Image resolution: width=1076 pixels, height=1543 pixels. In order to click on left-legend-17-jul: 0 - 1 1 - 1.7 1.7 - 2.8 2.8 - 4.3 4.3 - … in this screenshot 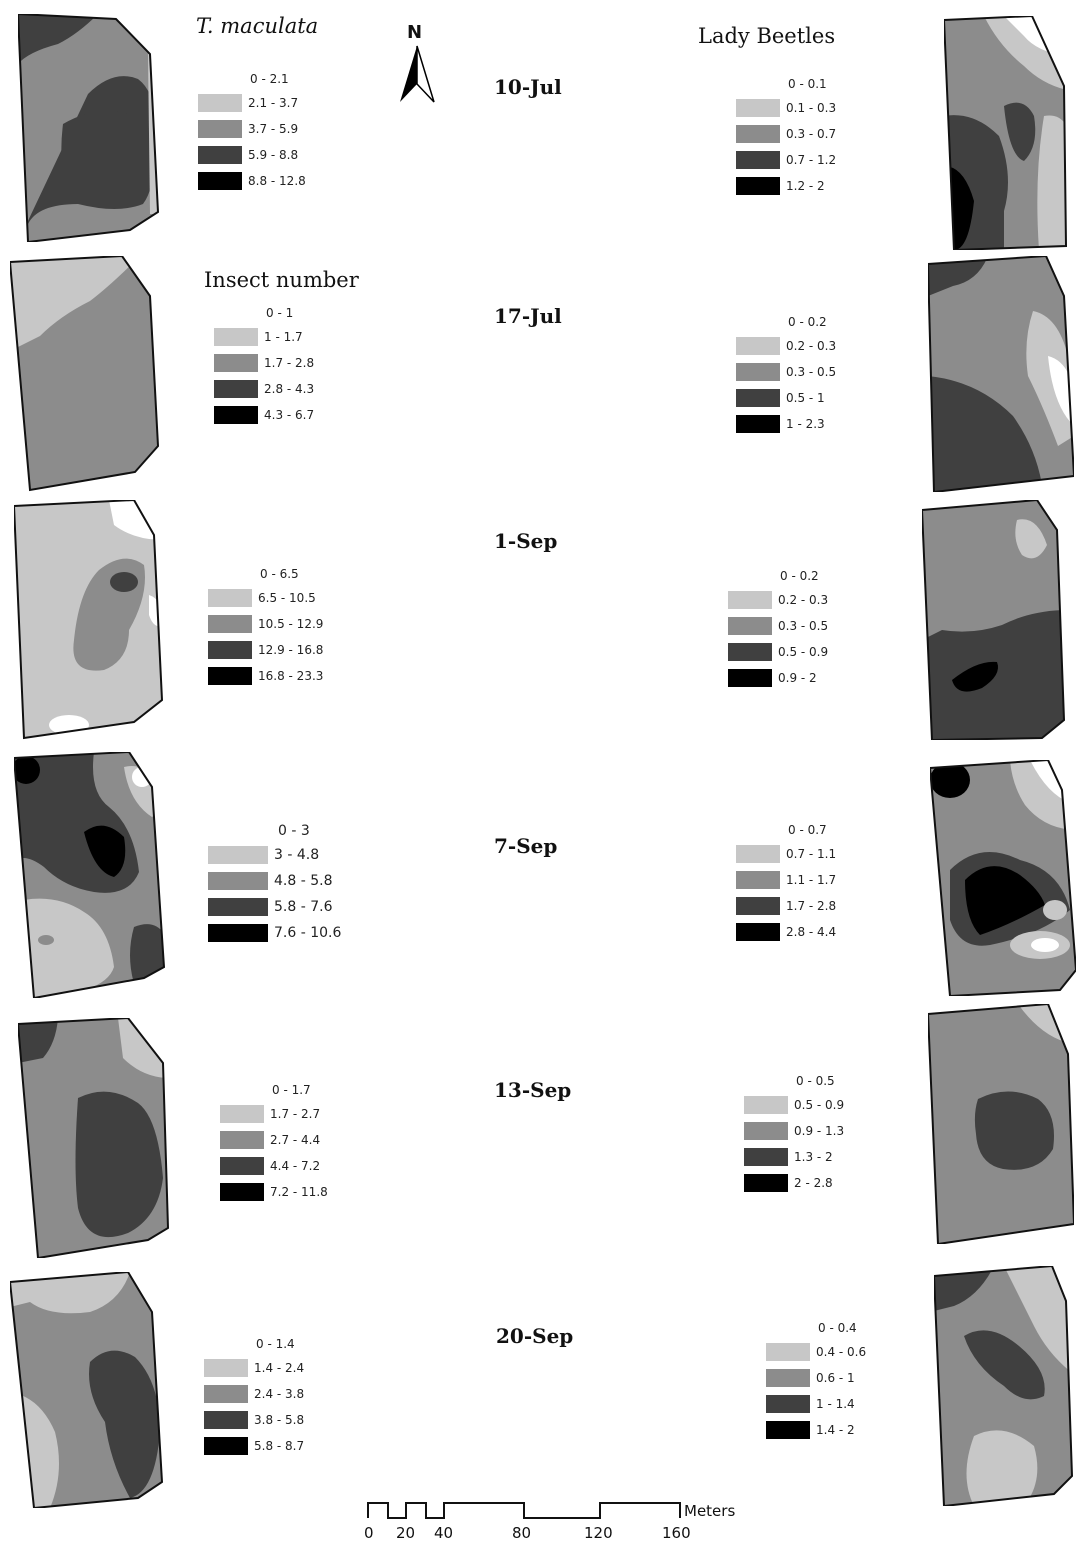, I will do `click(264, 365)`.